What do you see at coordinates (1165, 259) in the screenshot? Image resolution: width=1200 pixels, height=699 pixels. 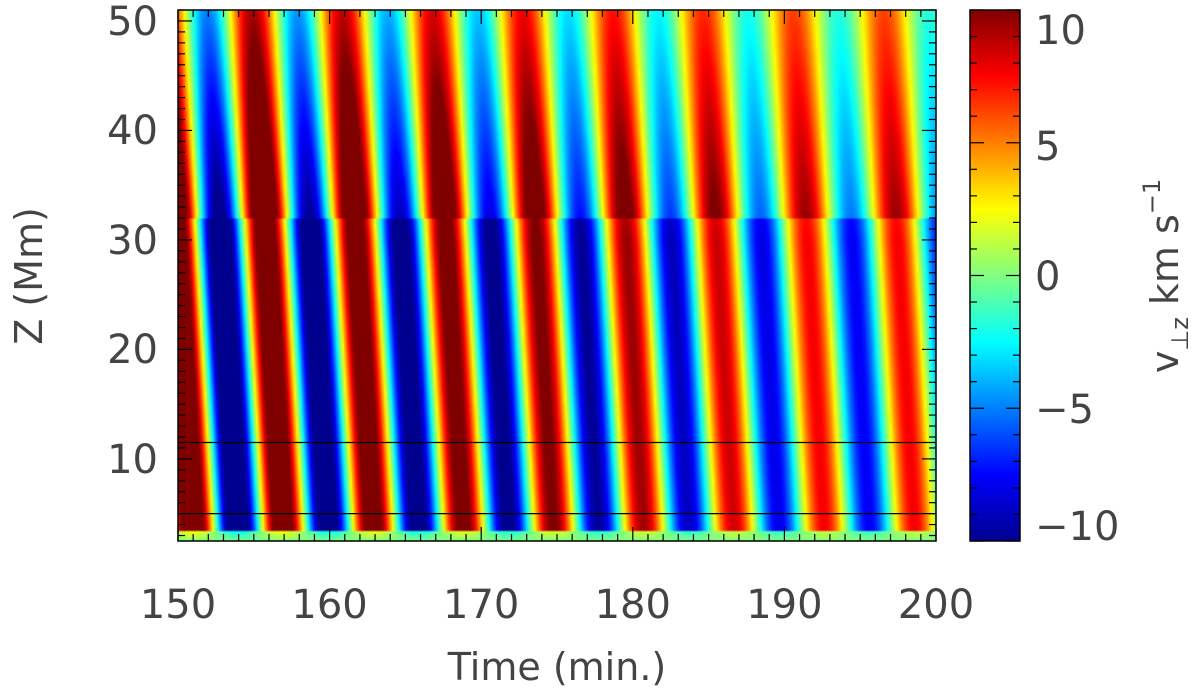 I see `colorbar-title-units: km s` at bounding box center [1165, 259].